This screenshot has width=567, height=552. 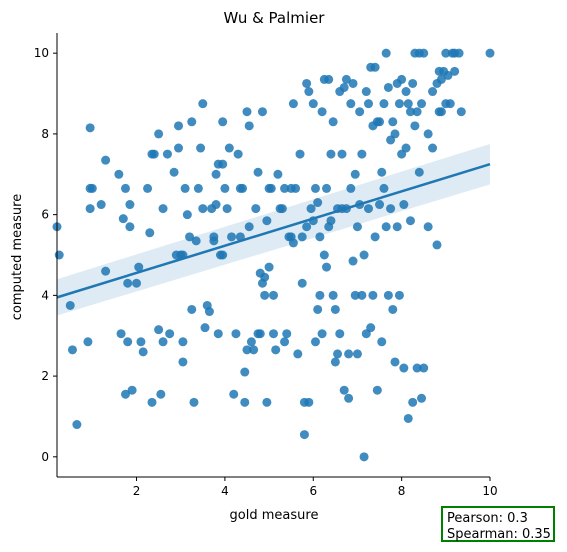 I want to click on x-tick-label: 8, so click(x=402, y=491).